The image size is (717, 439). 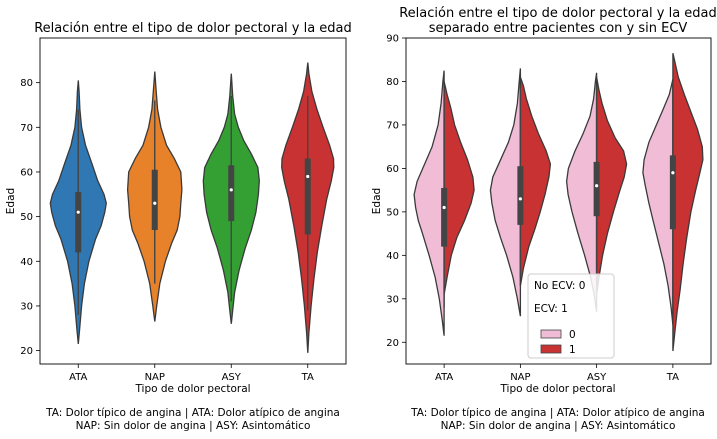 I want to click on left-violin-group-ta, so click(x=308, y=207).